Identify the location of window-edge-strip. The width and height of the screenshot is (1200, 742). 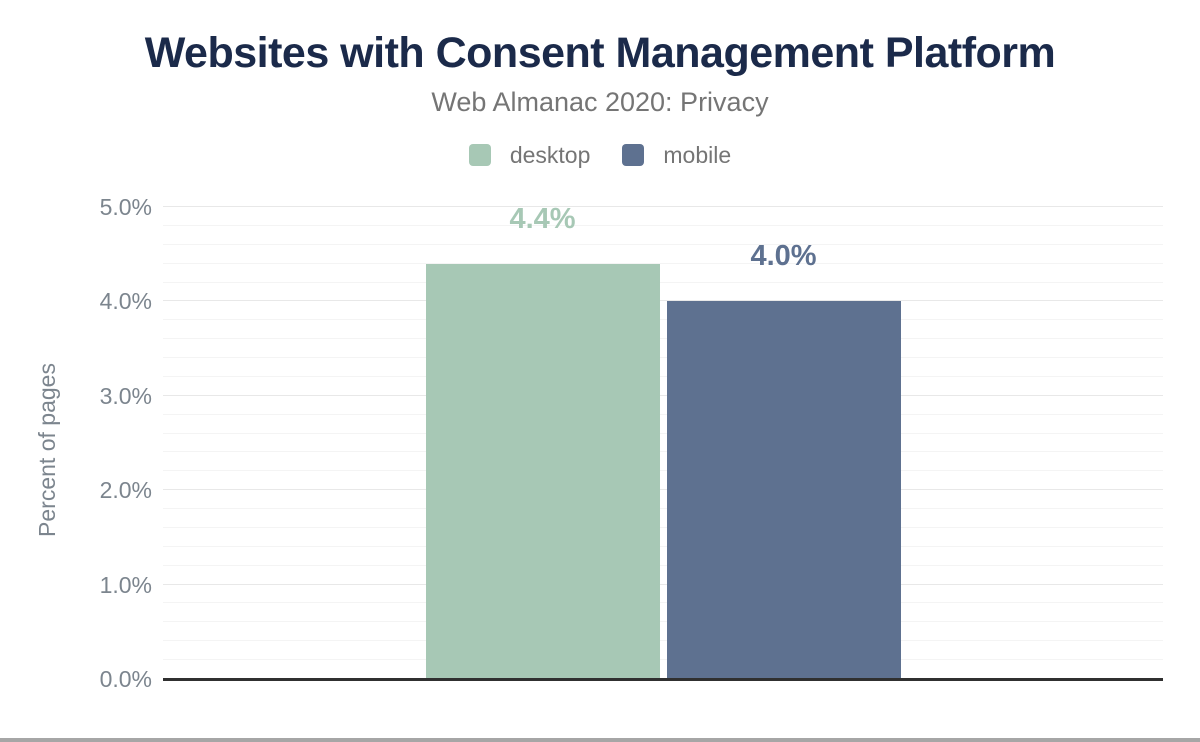
(600, 740).